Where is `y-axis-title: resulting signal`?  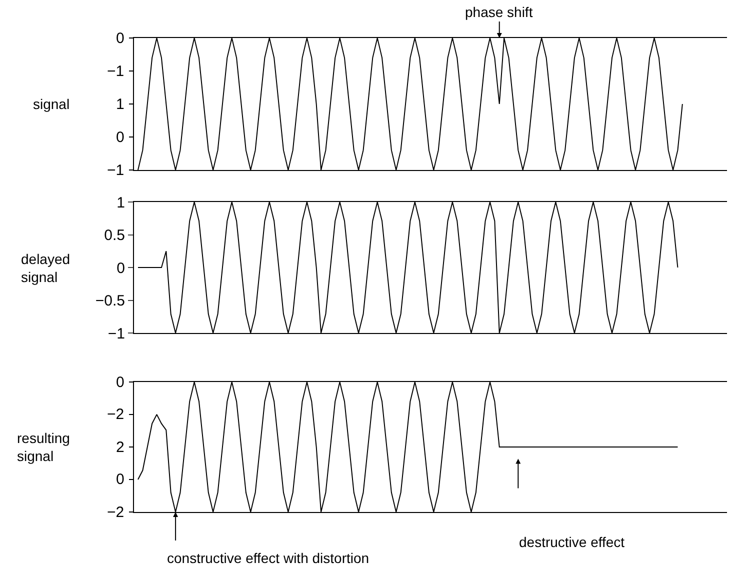
y-axis-title: resulting signal is located at coordinates (43, 447).